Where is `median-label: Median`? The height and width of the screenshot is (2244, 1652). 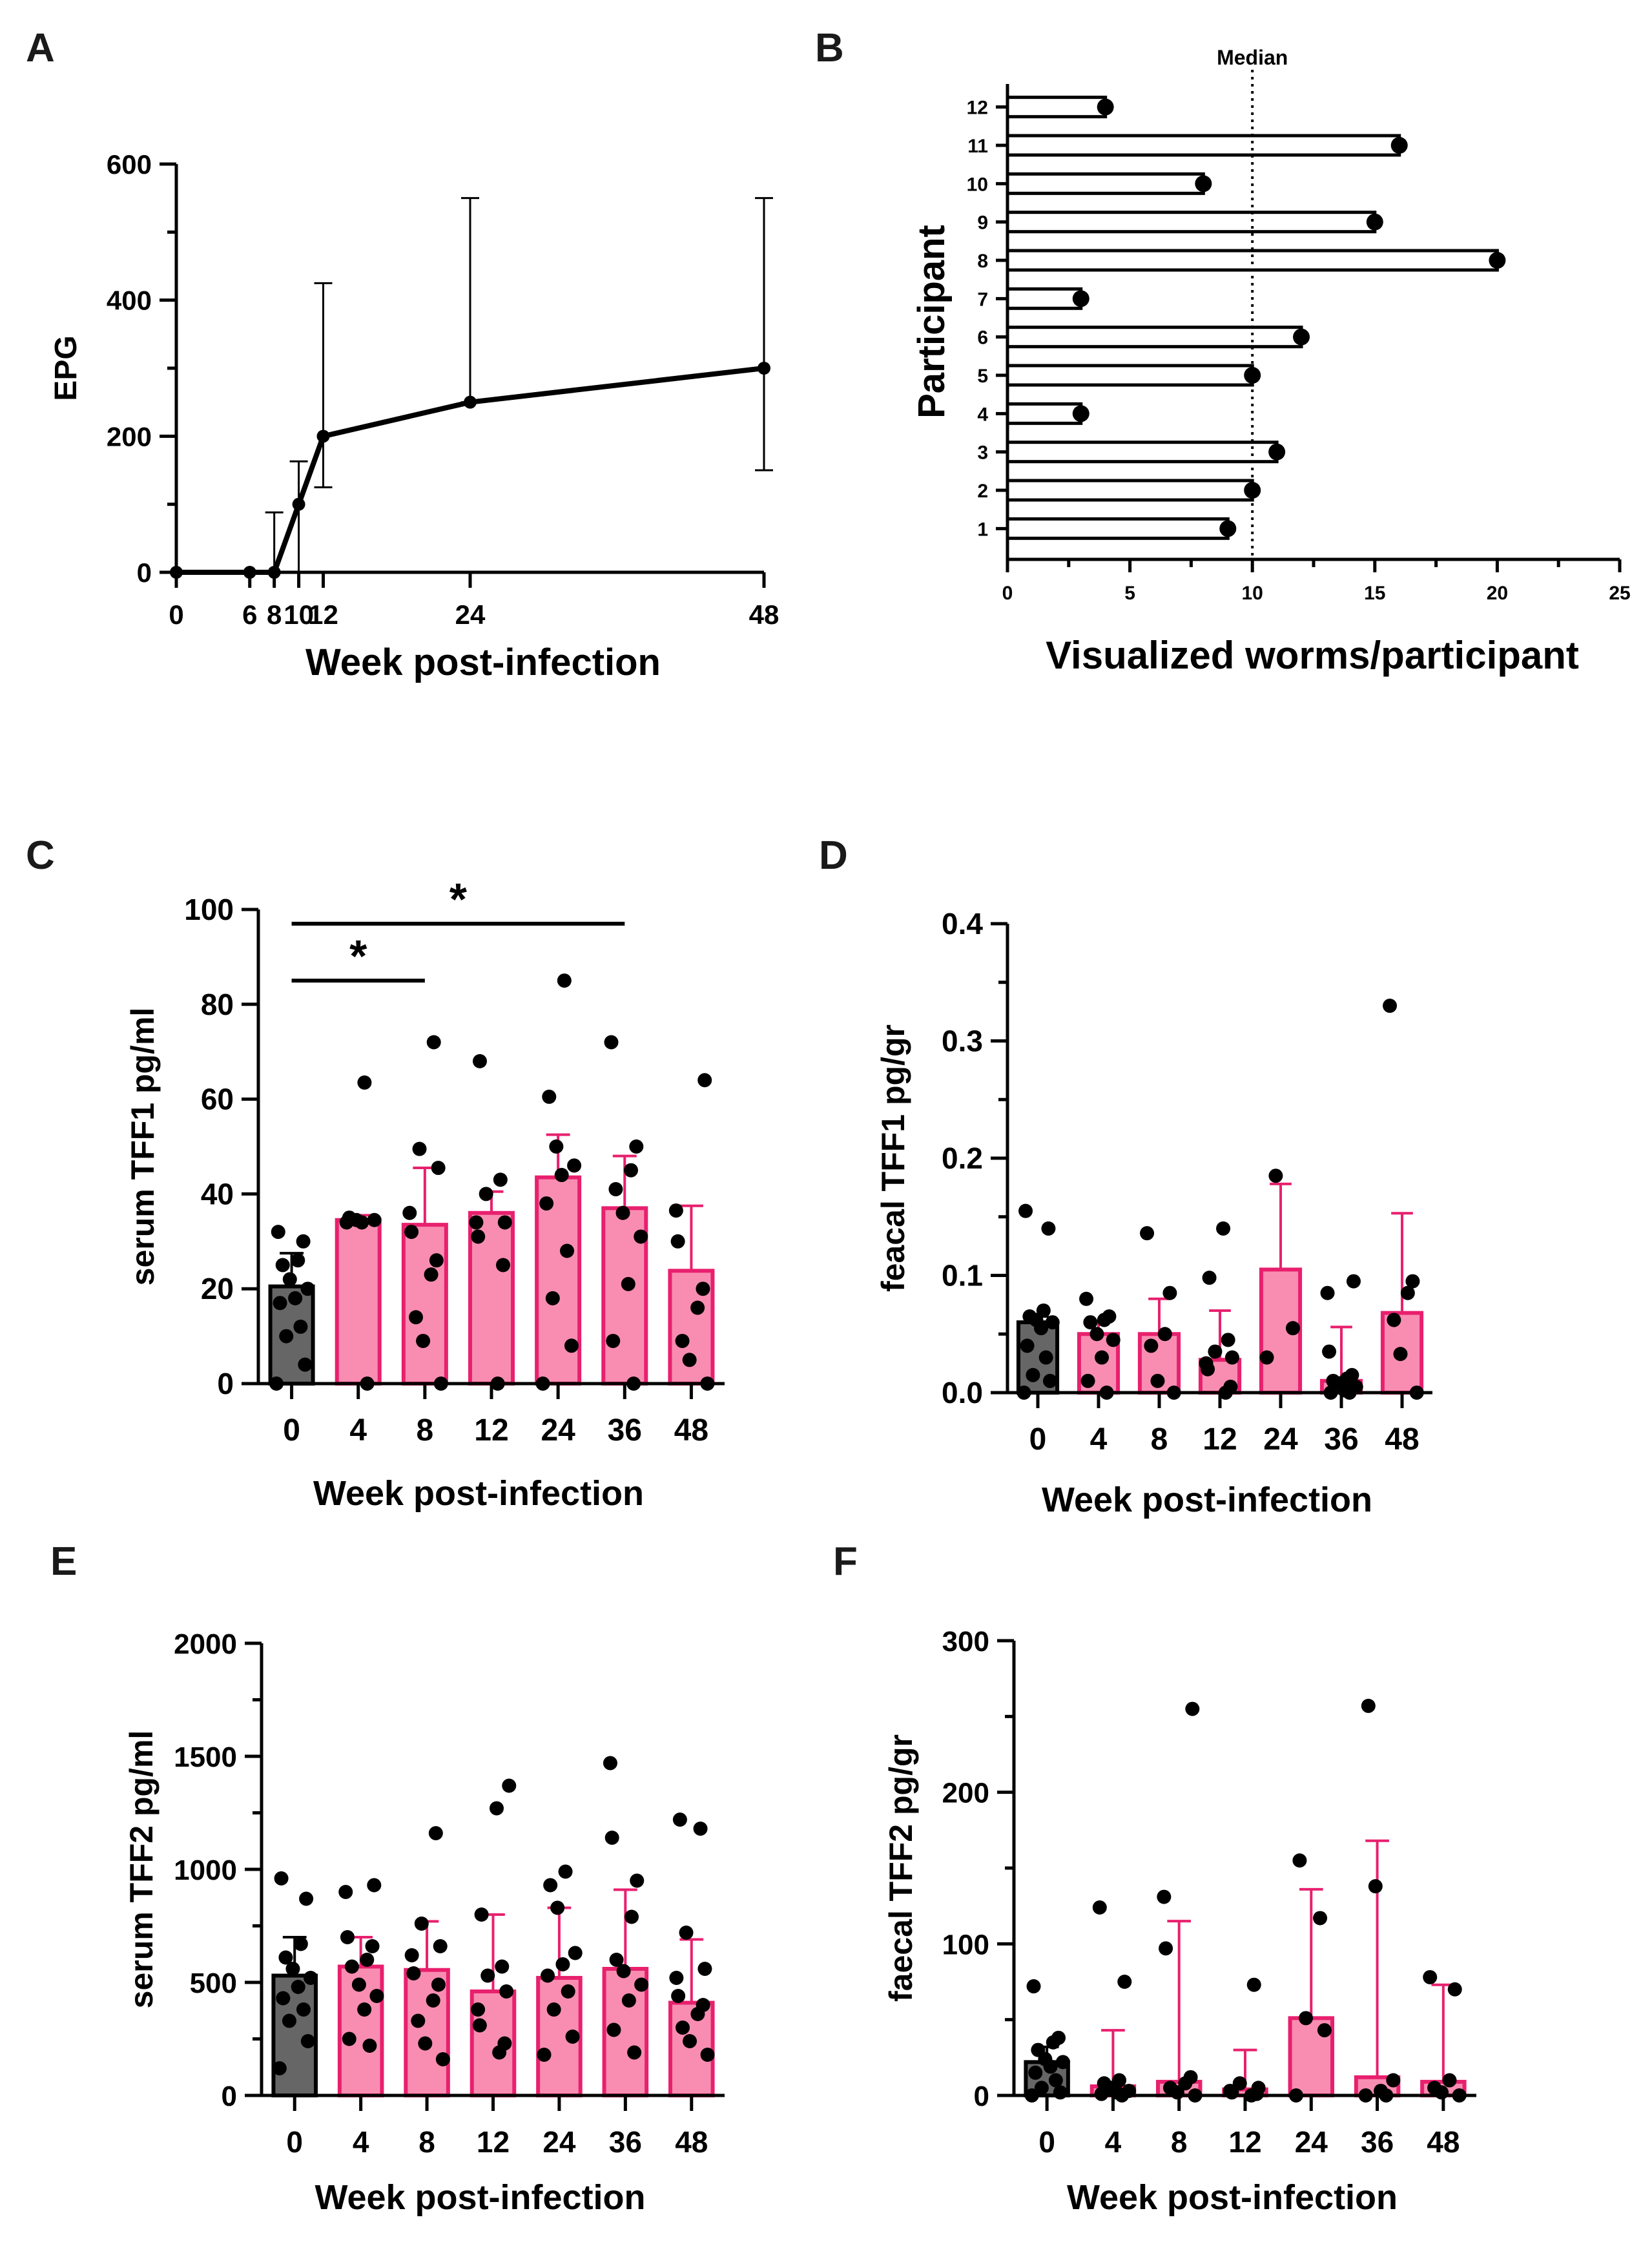
median-label: Median is located at coordinates (1252, 57).